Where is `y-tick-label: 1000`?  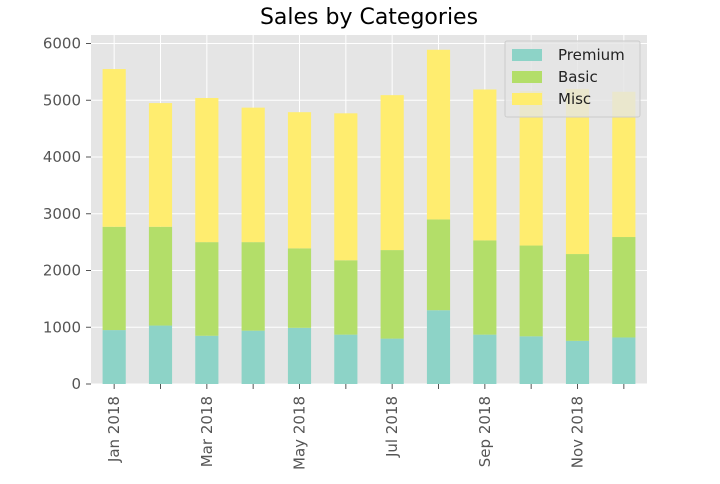
y-tick-label: 1000 is located at coordinates (62, 327).